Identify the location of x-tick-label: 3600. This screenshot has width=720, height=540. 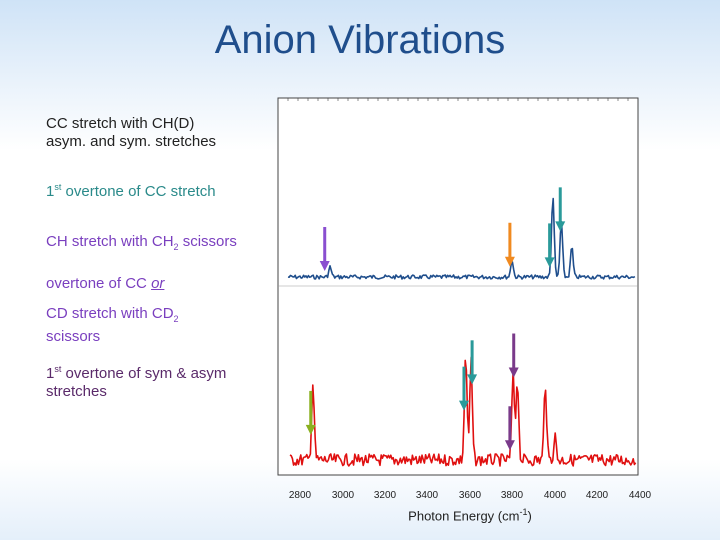
(470, 495).